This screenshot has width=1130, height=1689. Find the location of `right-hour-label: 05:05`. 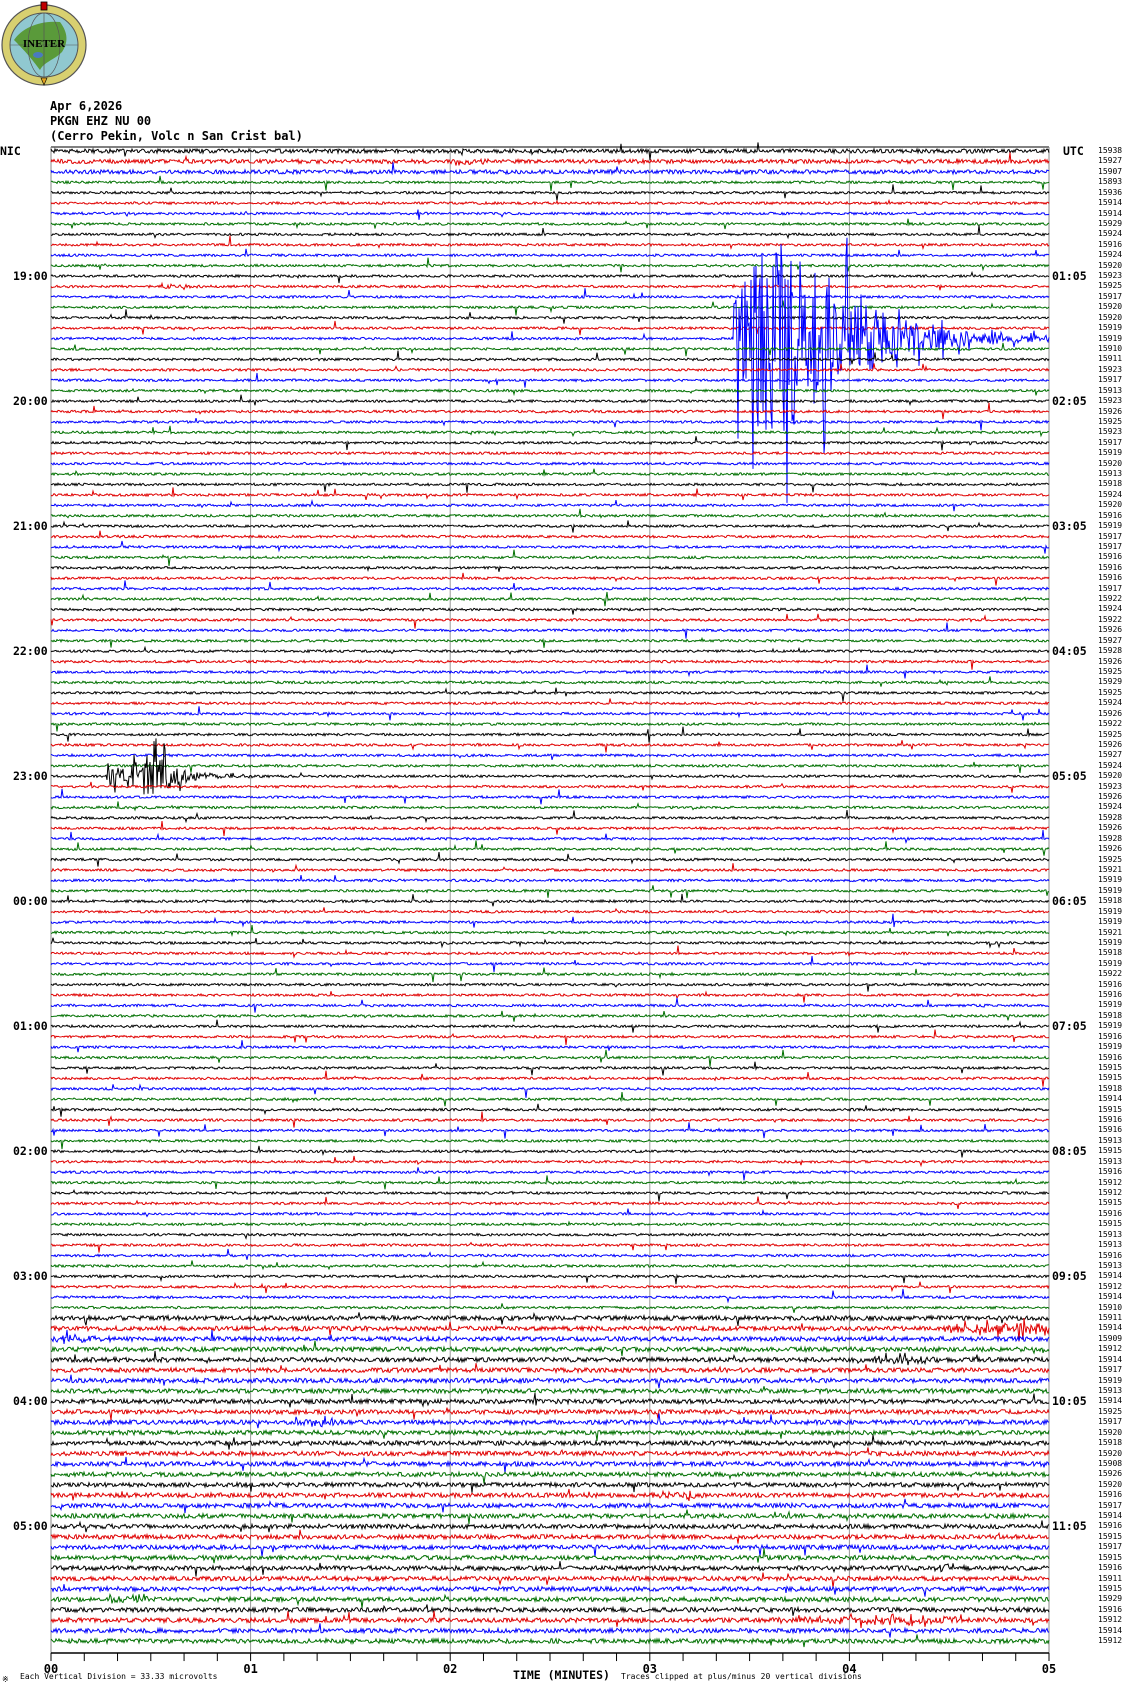

right-hour-label: 05:05 is located at coordinates (1069, 776).